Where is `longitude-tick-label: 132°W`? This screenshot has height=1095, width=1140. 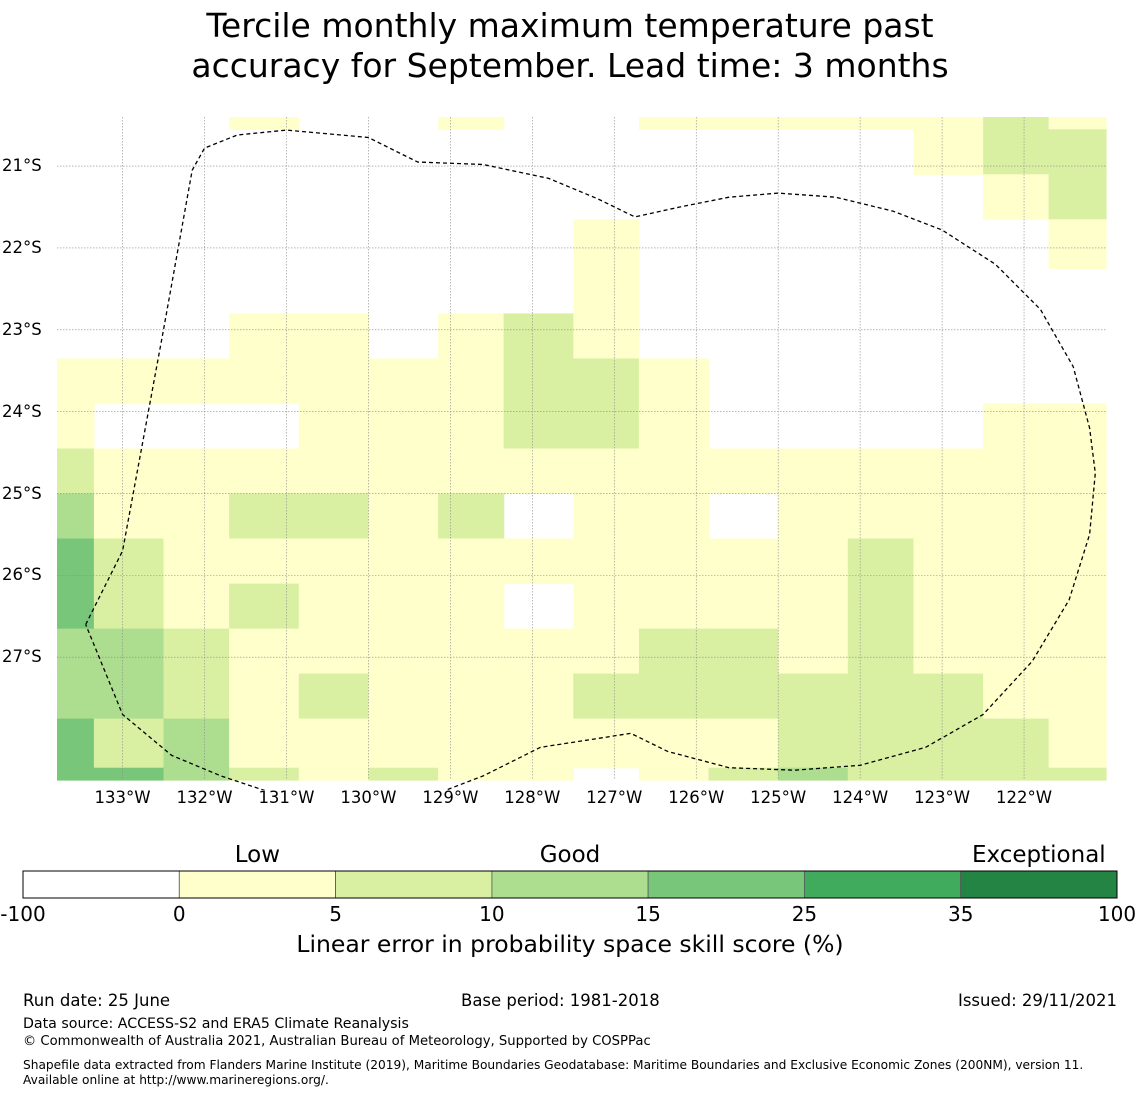
longitude-tick-label: 132°W is located at coordinates (204, 797).